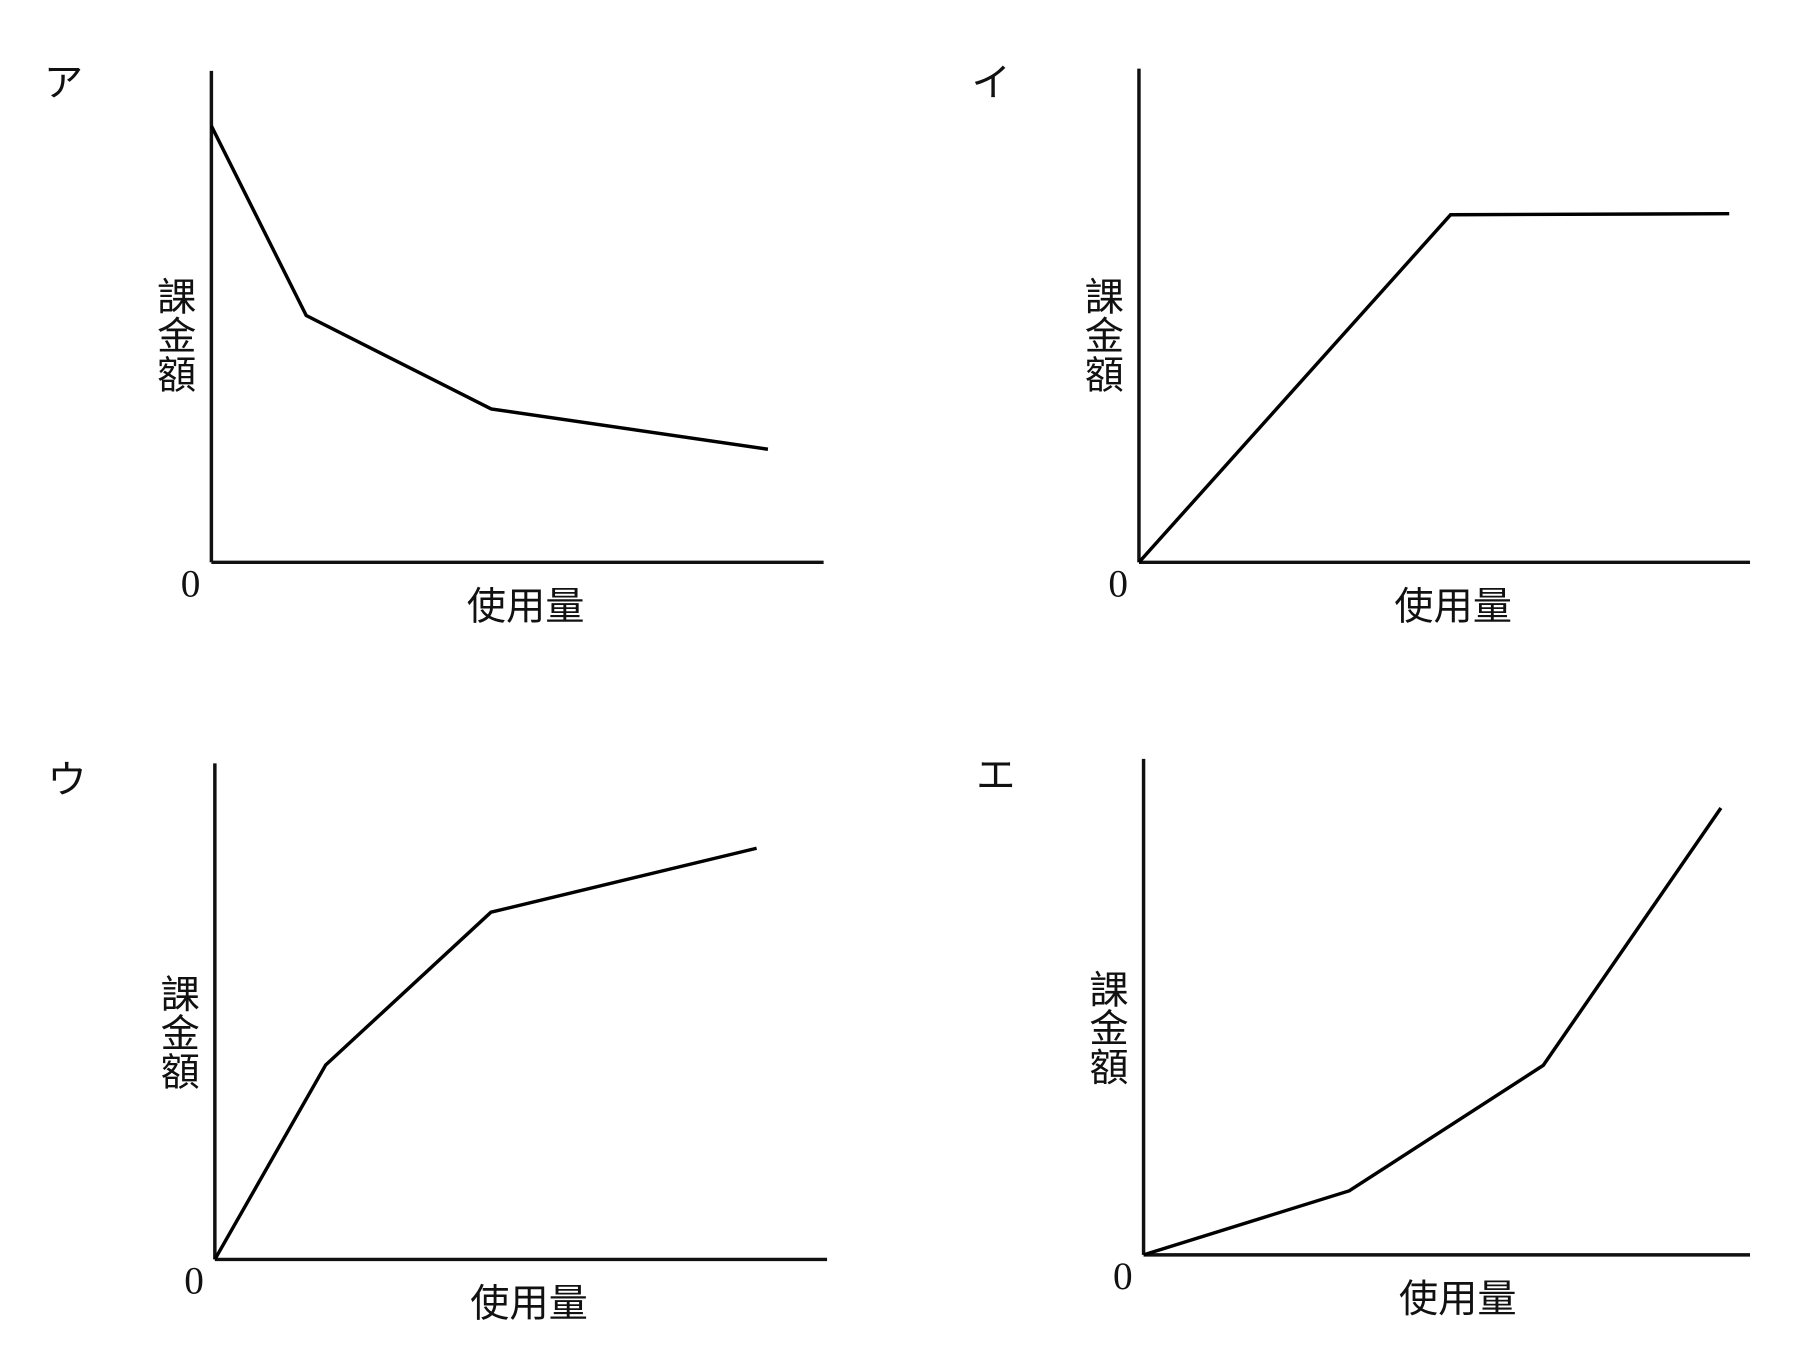  I want to click on panel-label: ウ, so click(66, 780).